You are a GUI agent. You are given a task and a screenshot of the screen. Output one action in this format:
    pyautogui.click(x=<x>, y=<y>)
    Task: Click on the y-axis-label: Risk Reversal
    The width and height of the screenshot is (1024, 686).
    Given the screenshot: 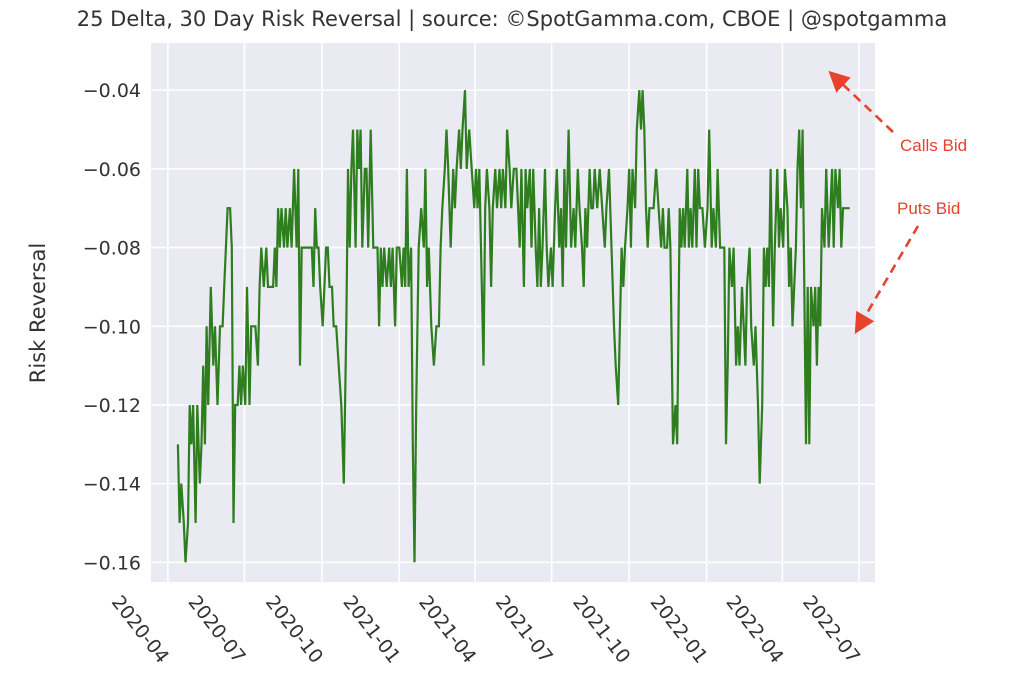 What is the action you would take?
    pyautogui.click(x=38, y=313)
    